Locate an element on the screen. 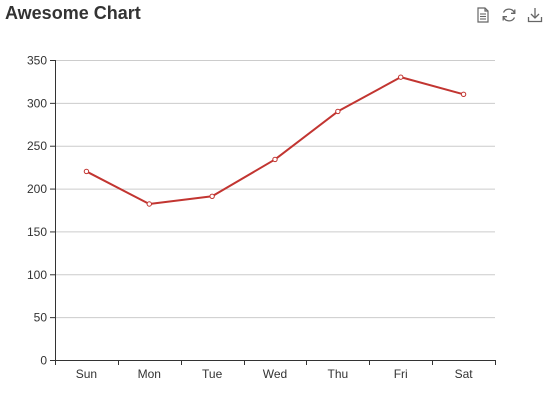 Image resolution: width=550 pixels, height=420 pixels. data-view-icon is located at coordinates (483, 15).